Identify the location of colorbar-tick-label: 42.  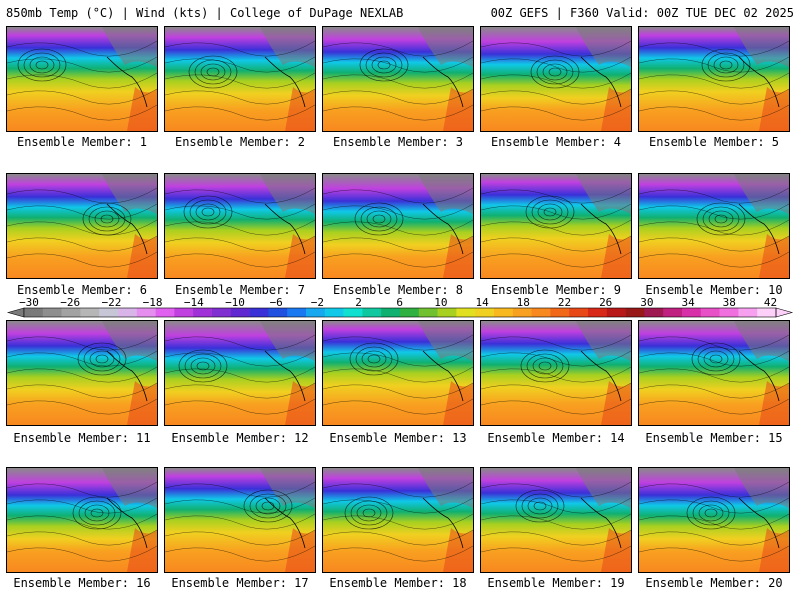
(770, 303).